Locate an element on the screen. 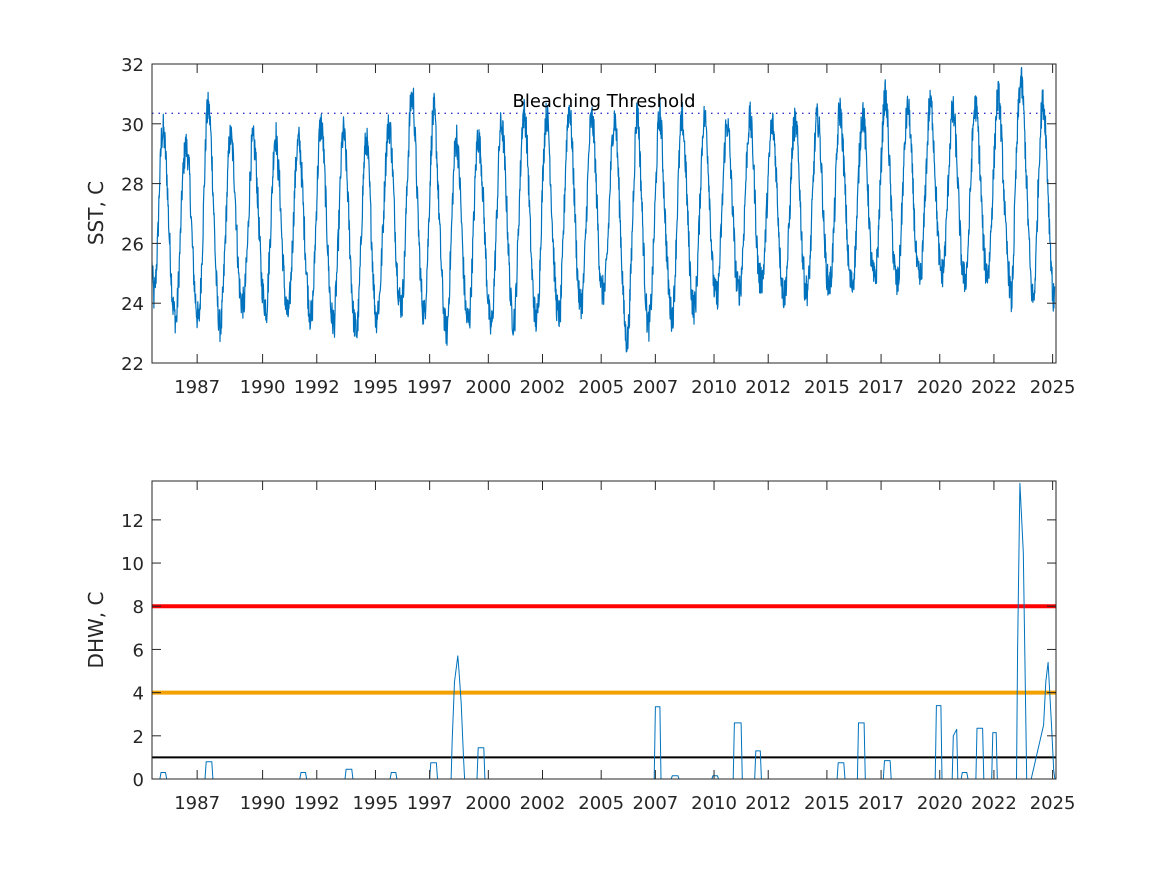 This screenshot has height=875, width=1167. dhw-y-tick-label: 12 is located at coordinates (132, 521).